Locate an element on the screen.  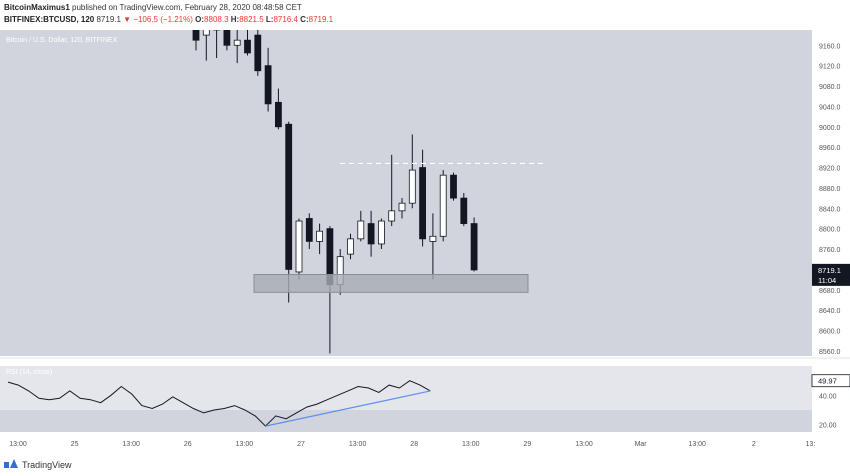
time-tick-label: 13: is located at coordinates (811, 444).